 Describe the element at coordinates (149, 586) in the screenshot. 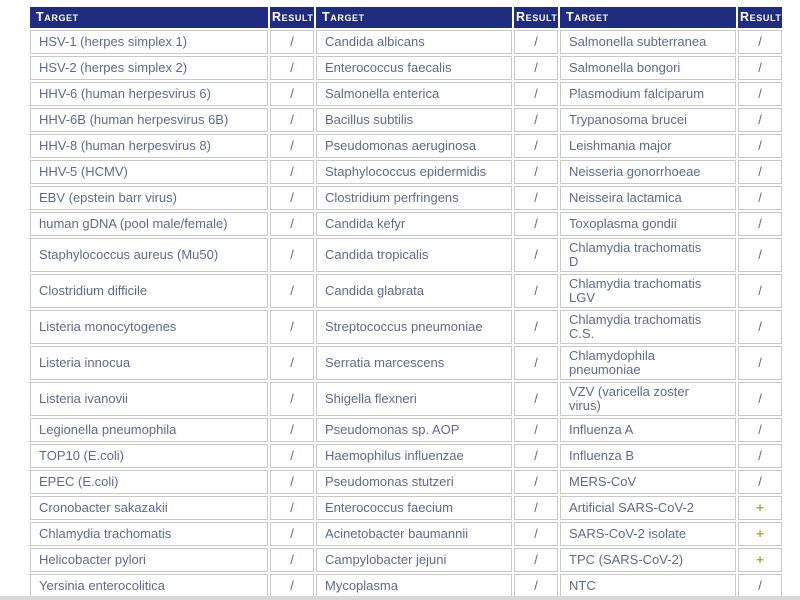

I see `target-cell: Yersinia enterocolitica` at that location.